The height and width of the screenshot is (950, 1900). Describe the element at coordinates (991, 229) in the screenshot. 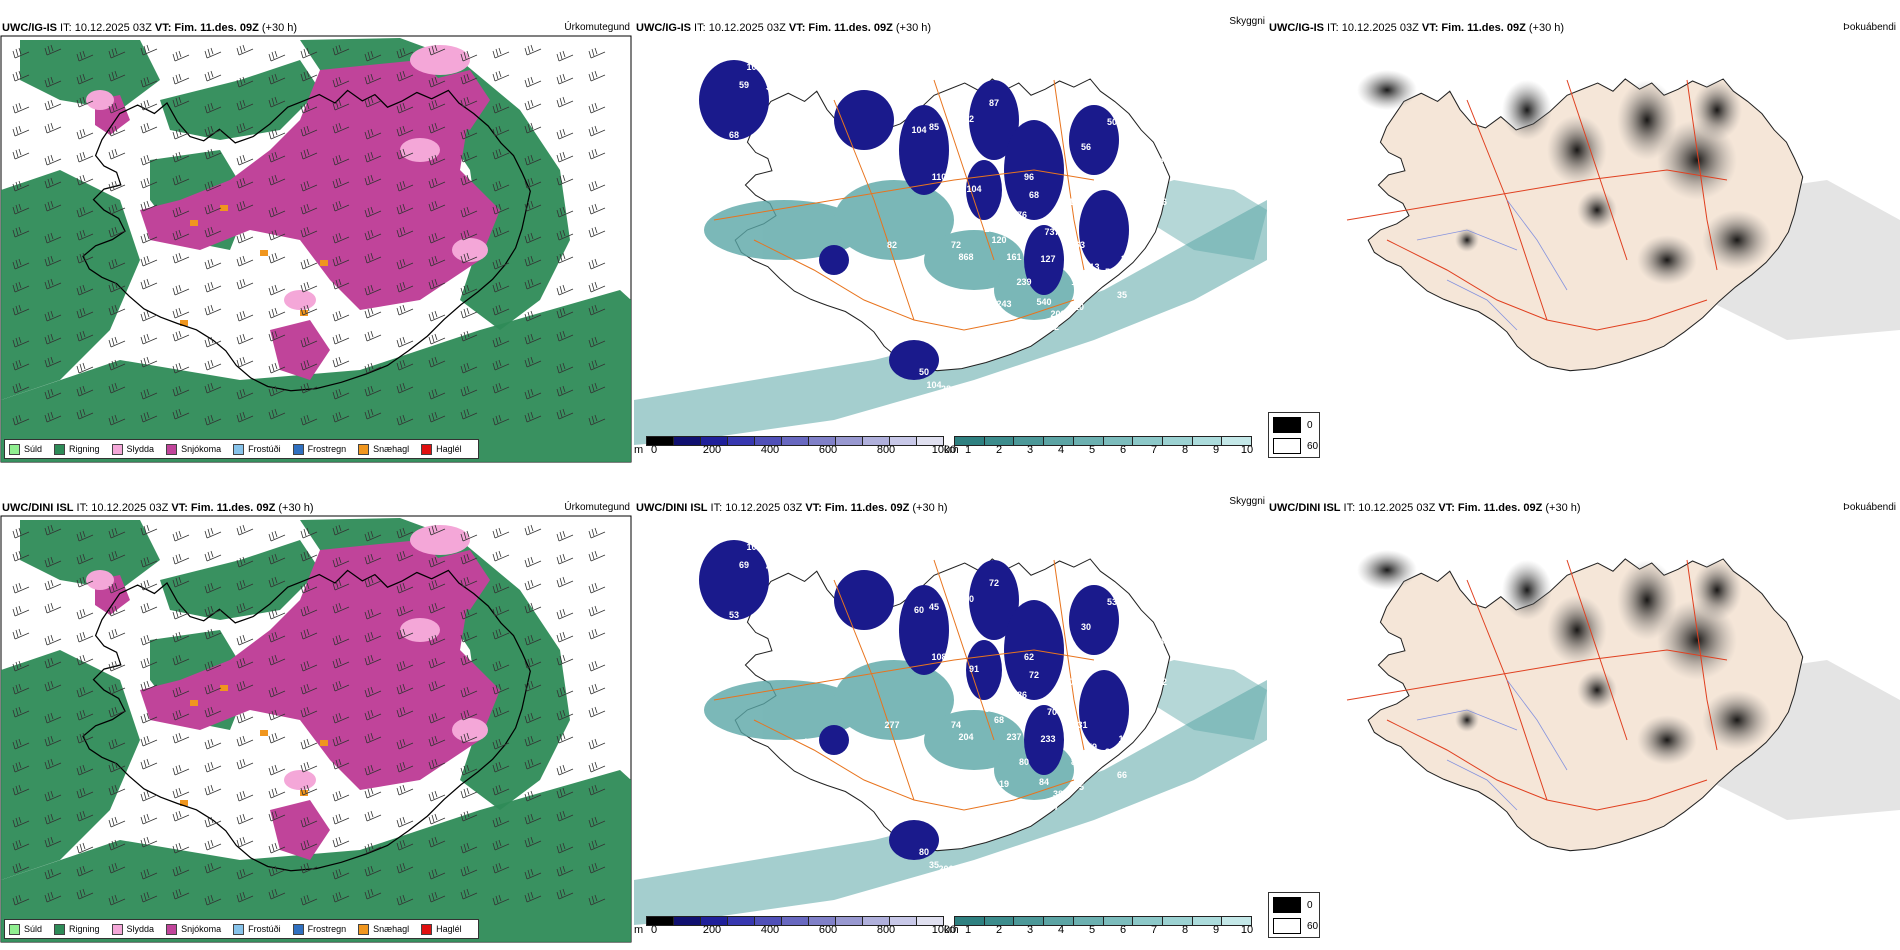

I see `visibility-value: 277` at that location.